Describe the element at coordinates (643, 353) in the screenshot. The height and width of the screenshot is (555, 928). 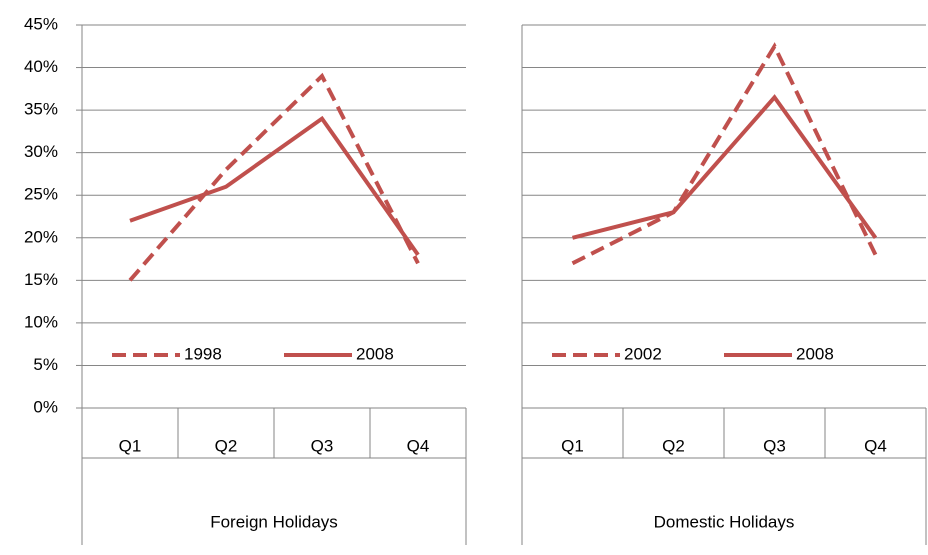
I see `legend-label: 2002` at that location.